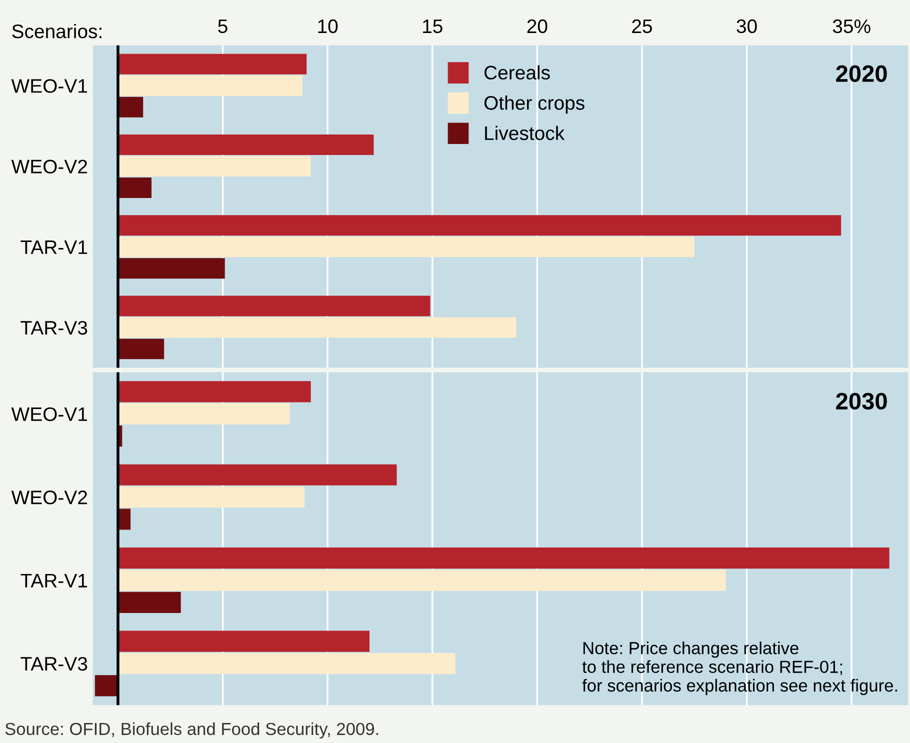 This screenshot has width=910, height=743. I want to click on x-tick-label: 5, so click(223, 27).